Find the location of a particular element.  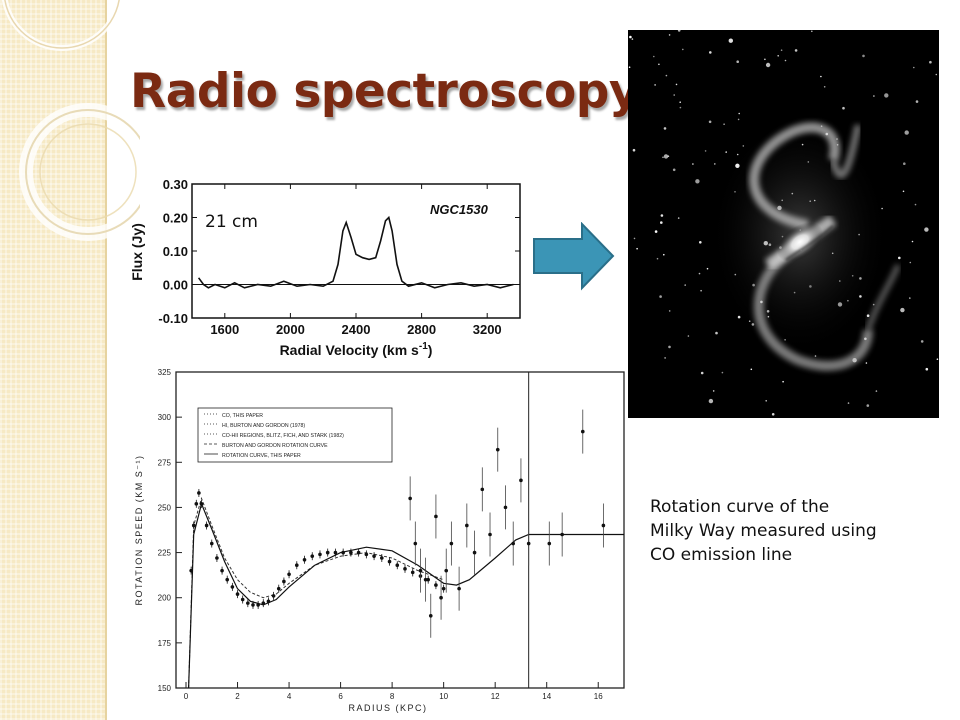

legend-box is located at coordinates (295, 435).